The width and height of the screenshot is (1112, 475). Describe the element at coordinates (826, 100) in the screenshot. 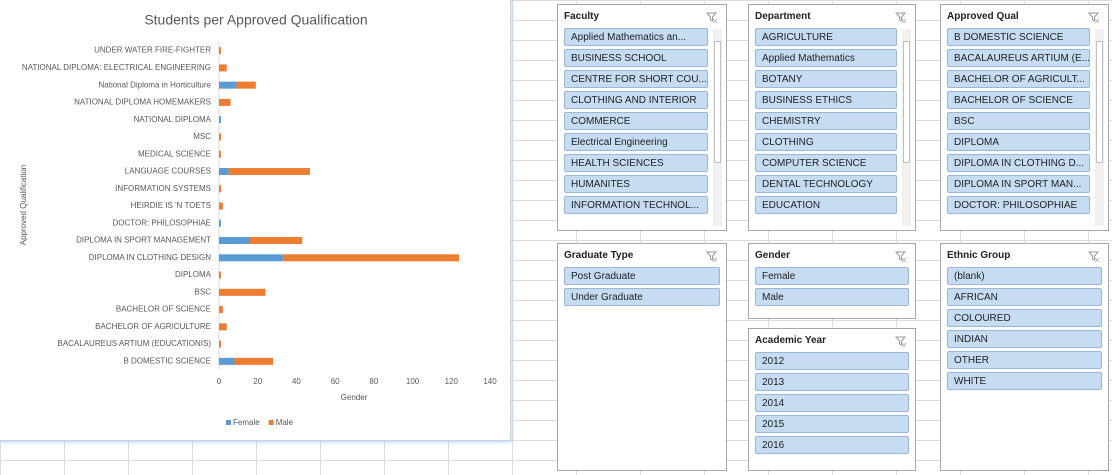

I see `slicer-item: BUSINESS ETHICS` at that location.